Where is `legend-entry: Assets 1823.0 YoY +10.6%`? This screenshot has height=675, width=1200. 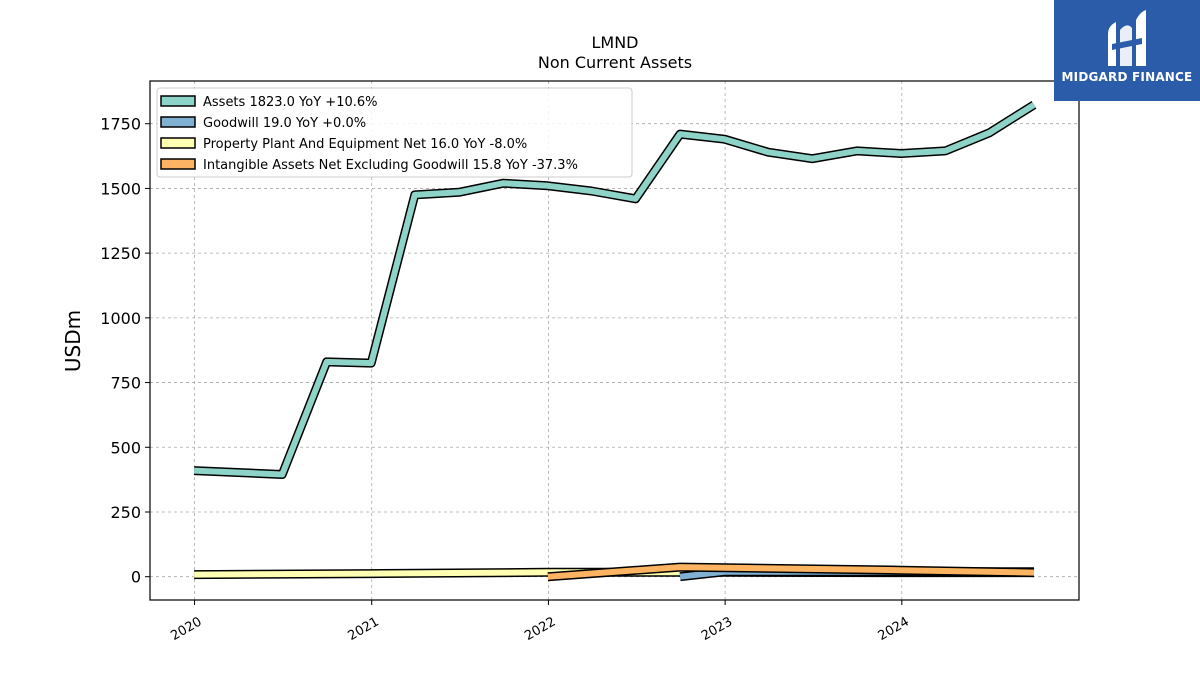 legend-entry: Assets 1823.0 YoY +10.6% is located at coordinates (290, 102).